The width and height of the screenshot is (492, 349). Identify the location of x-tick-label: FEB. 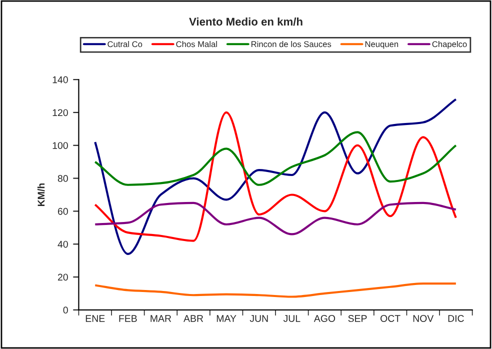
(128, 318).